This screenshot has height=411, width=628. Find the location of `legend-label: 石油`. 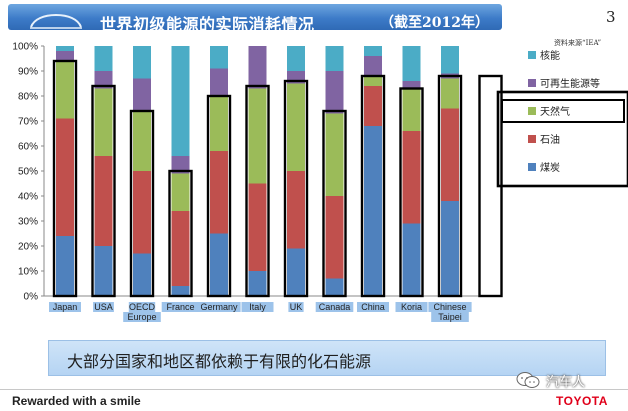

legend-label: 石油 is located at coordinates (550, 139).